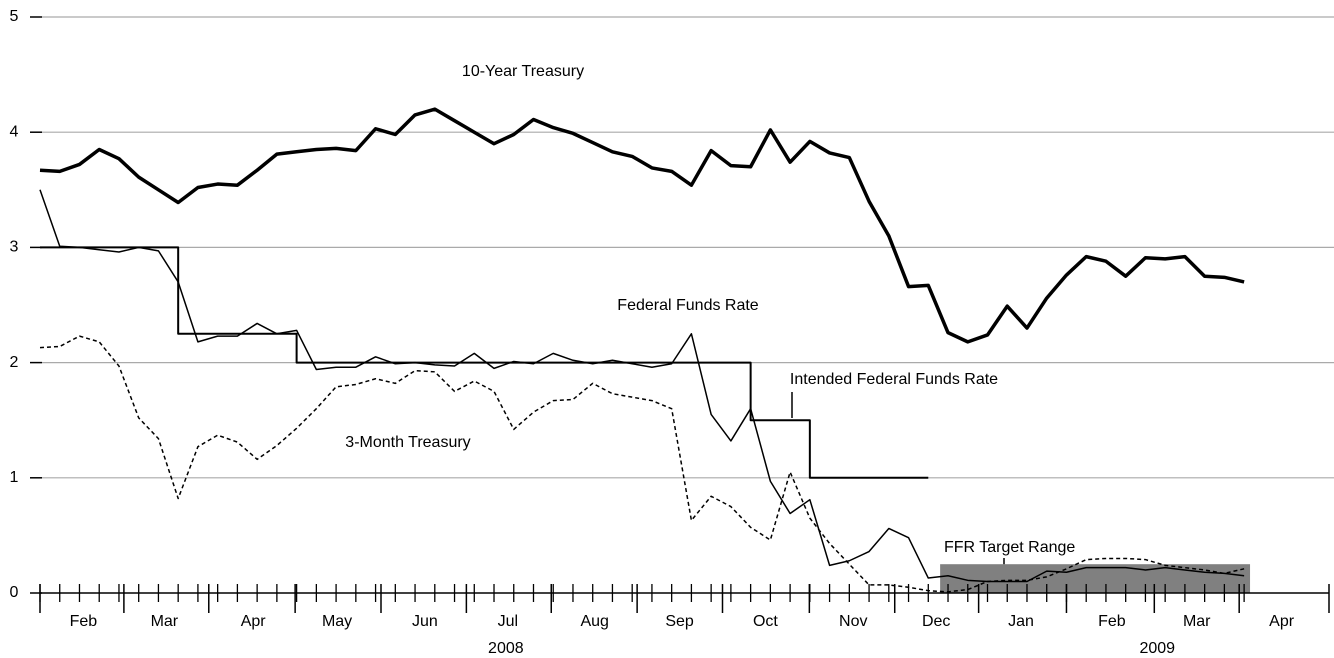 Image resolution: width=1334 pixels, height=658 pixels. What do you see at coordinates (594, 621) in the screenshot?
I see `x-tick-label: Aug` at bounding box center [594, 621].